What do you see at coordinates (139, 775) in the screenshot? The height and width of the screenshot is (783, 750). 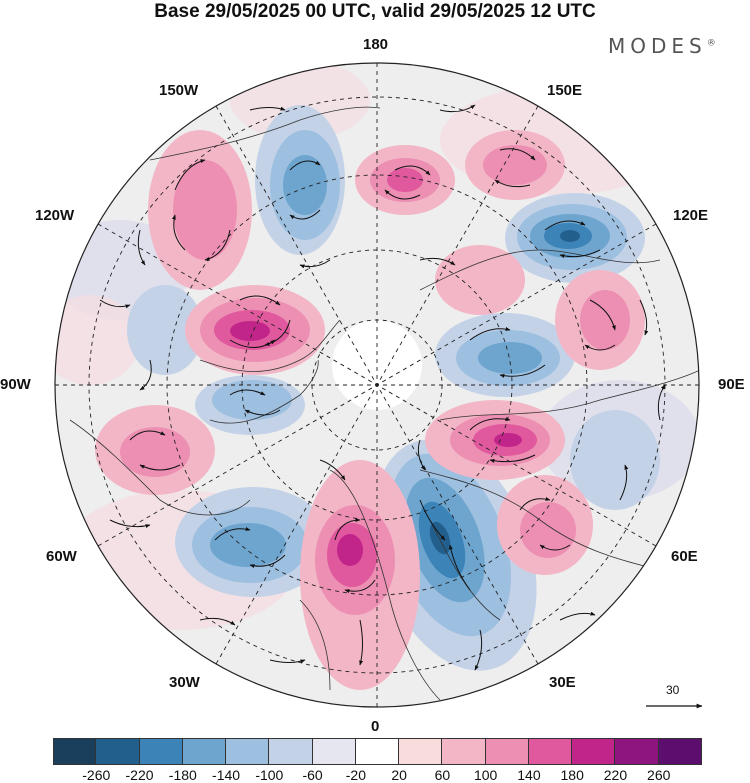 I see `colorbar-tick-label: -220` at bounding box center [139, 775].